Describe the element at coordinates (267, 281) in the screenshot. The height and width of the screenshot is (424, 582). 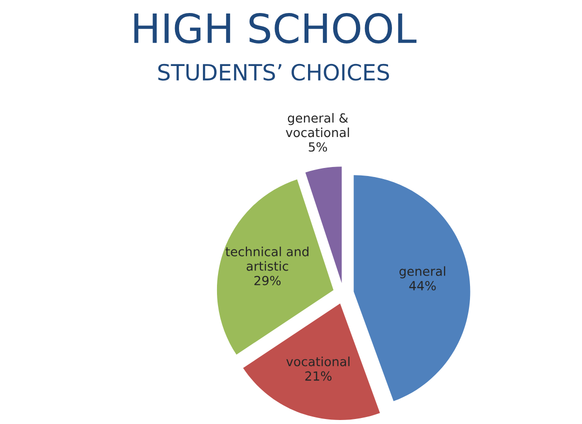
I see `data-label: 29%` at that location.